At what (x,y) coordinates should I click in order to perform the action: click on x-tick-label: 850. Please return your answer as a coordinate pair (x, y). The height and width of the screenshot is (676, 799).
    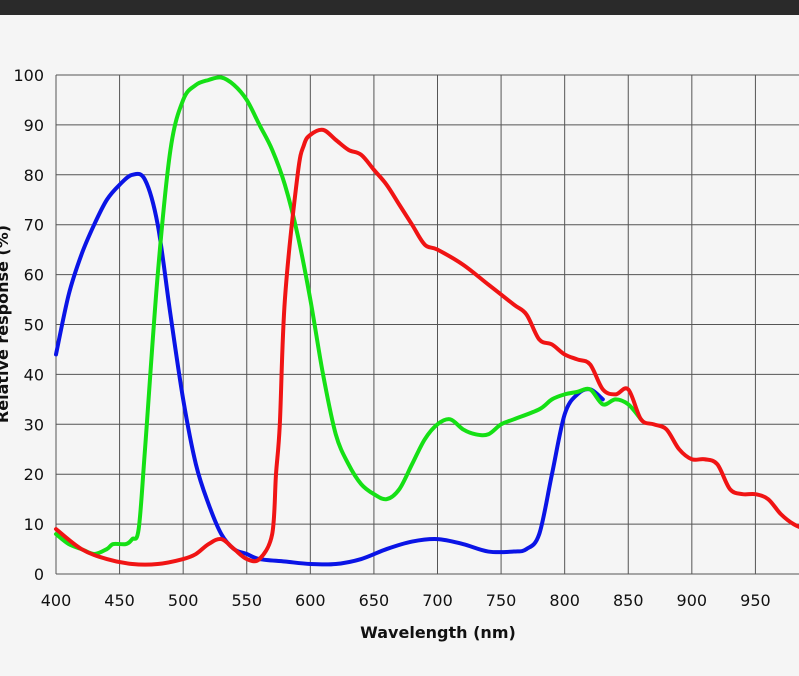
    Looking at the image, I should click on (628, 600).